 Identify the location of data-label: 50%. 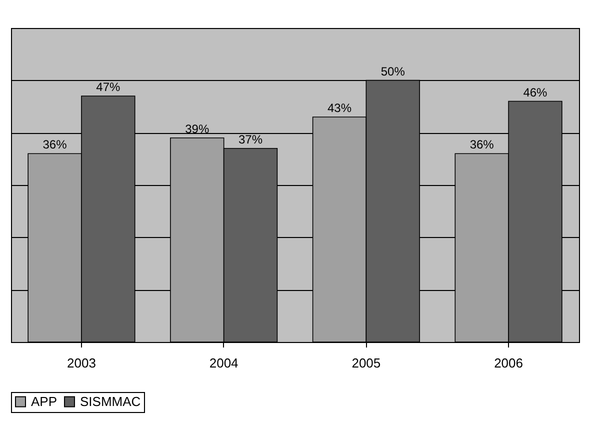
(393, 71).